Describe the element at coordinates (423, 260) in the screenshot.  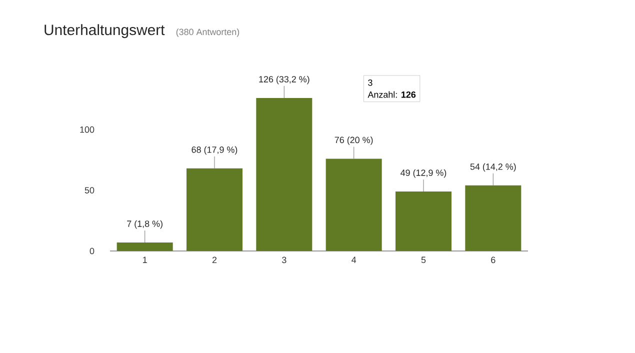
I see `x-tick-label: 5` at that location.